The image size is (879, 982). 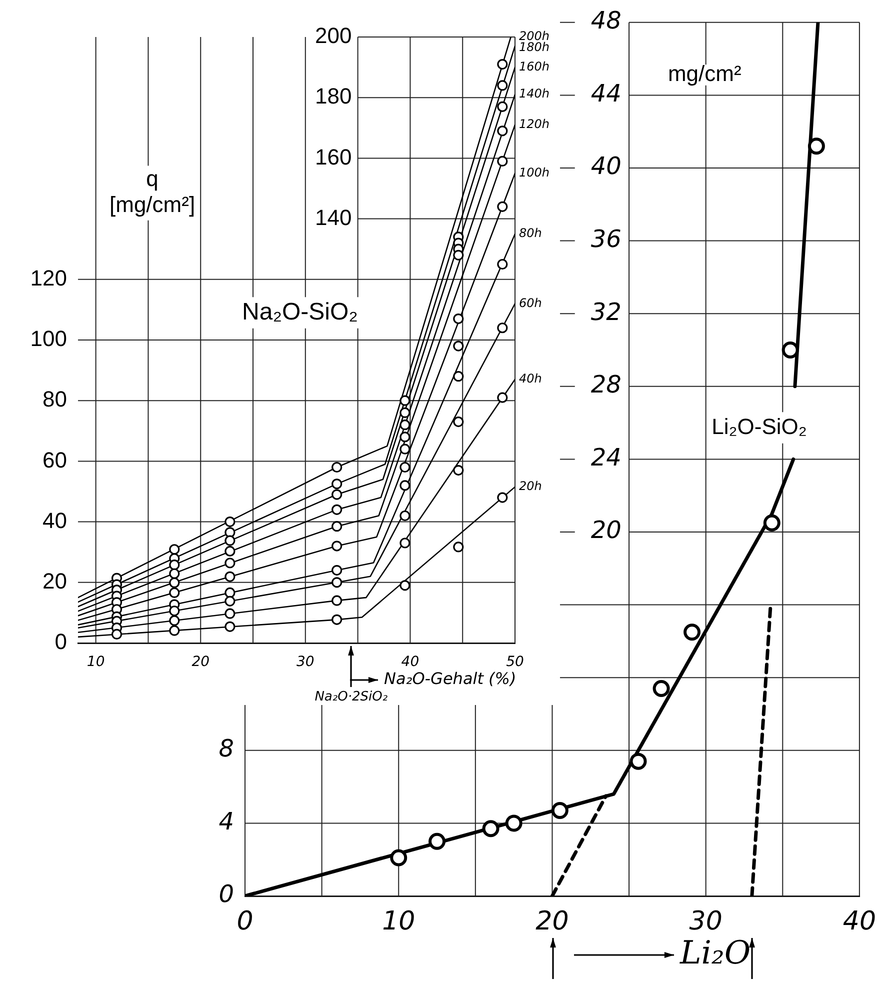 I want to click on y2-tick-label: 20, so click(x=610, y=530).